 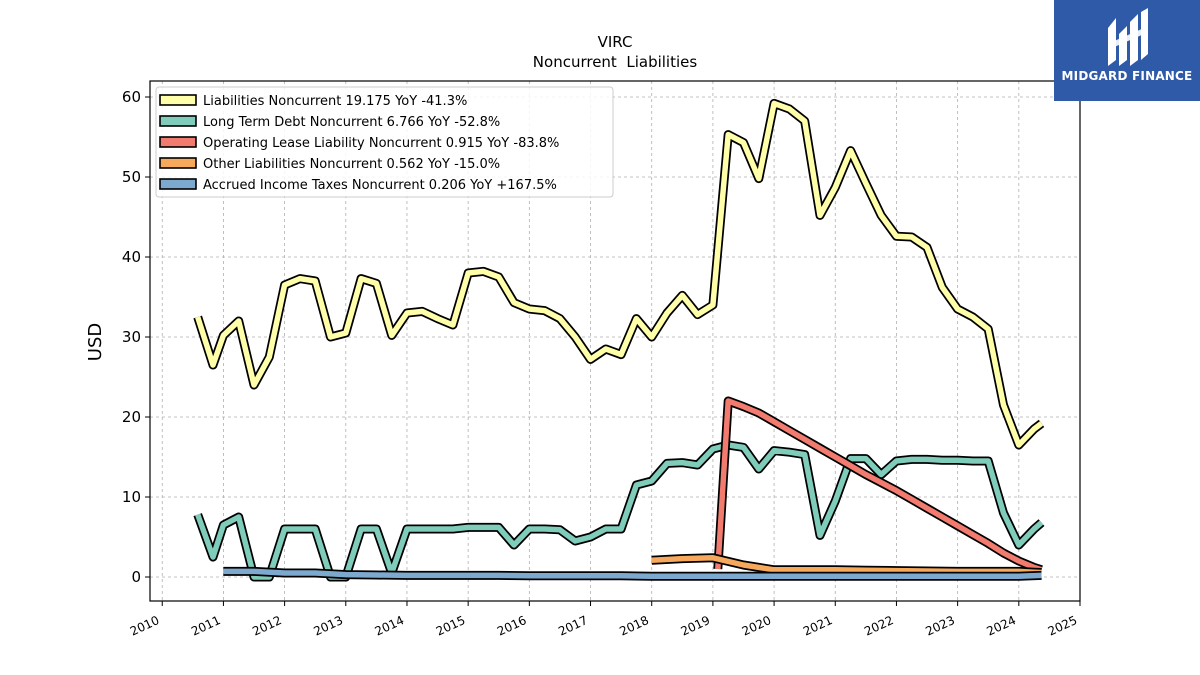 What do you see at coordinates (131, 177) in the screenshot?
I see `y-tick-label: 50` at bounding box center [131, 177].